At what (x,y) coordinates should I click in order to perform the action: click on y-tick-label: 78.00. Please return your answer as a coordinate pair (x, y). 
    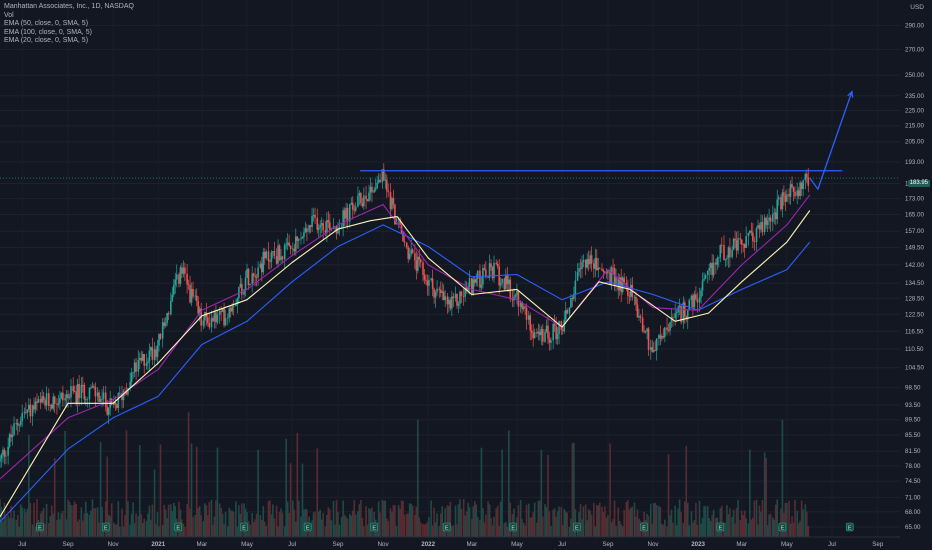
    Looking at the image, I should click on (913, 466).